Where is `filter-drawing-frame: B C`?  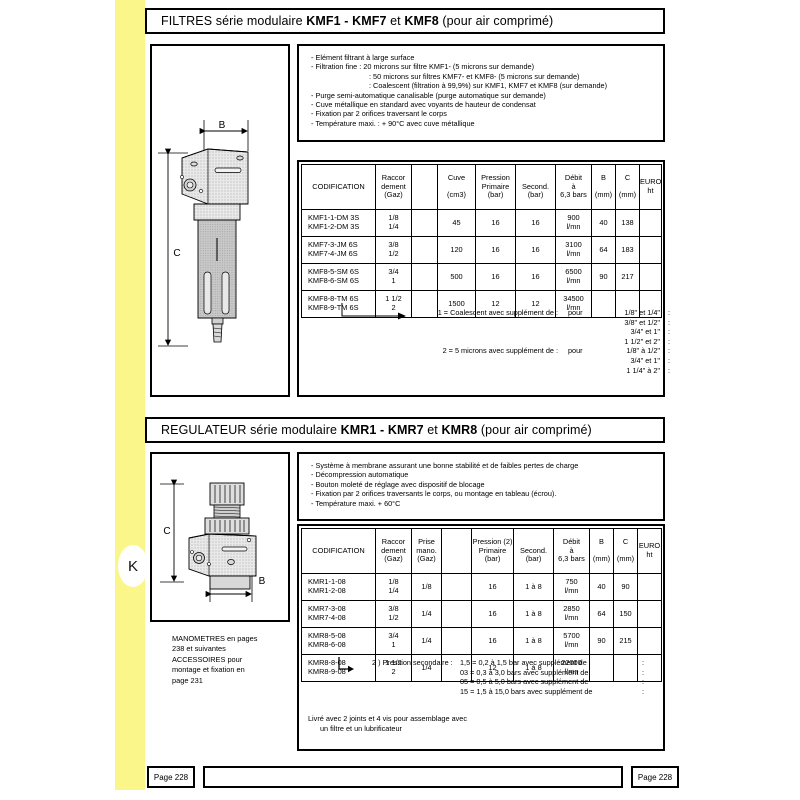 filter-drawing-frame: B C is located at coordinates (220, 220).